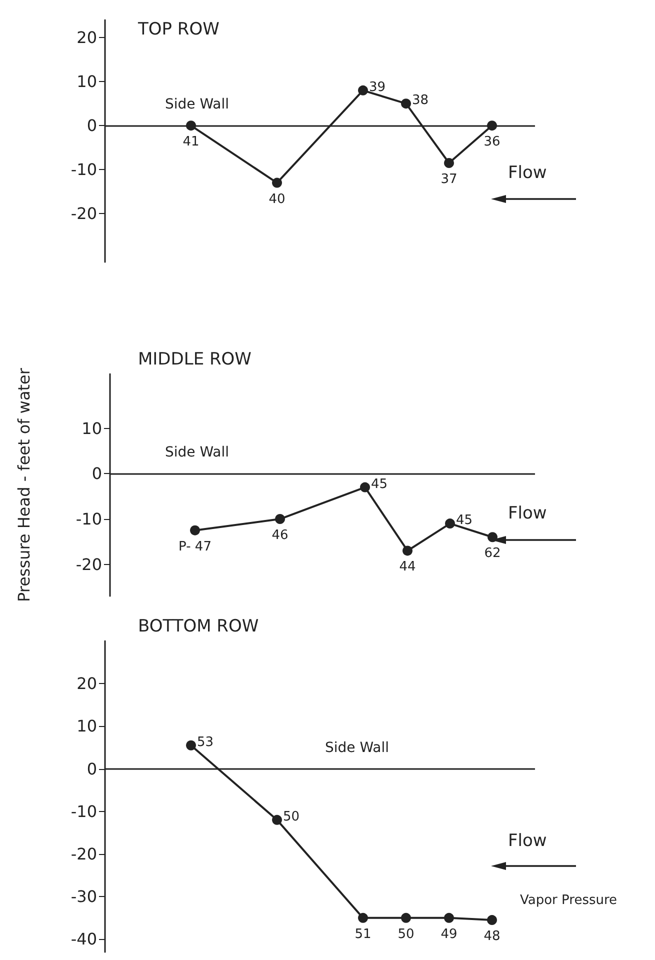 This screenshot has height=960, width=655. Describe the element at coordinates (280, 536) in the screenshot. I see `annotation: 46` at that location.